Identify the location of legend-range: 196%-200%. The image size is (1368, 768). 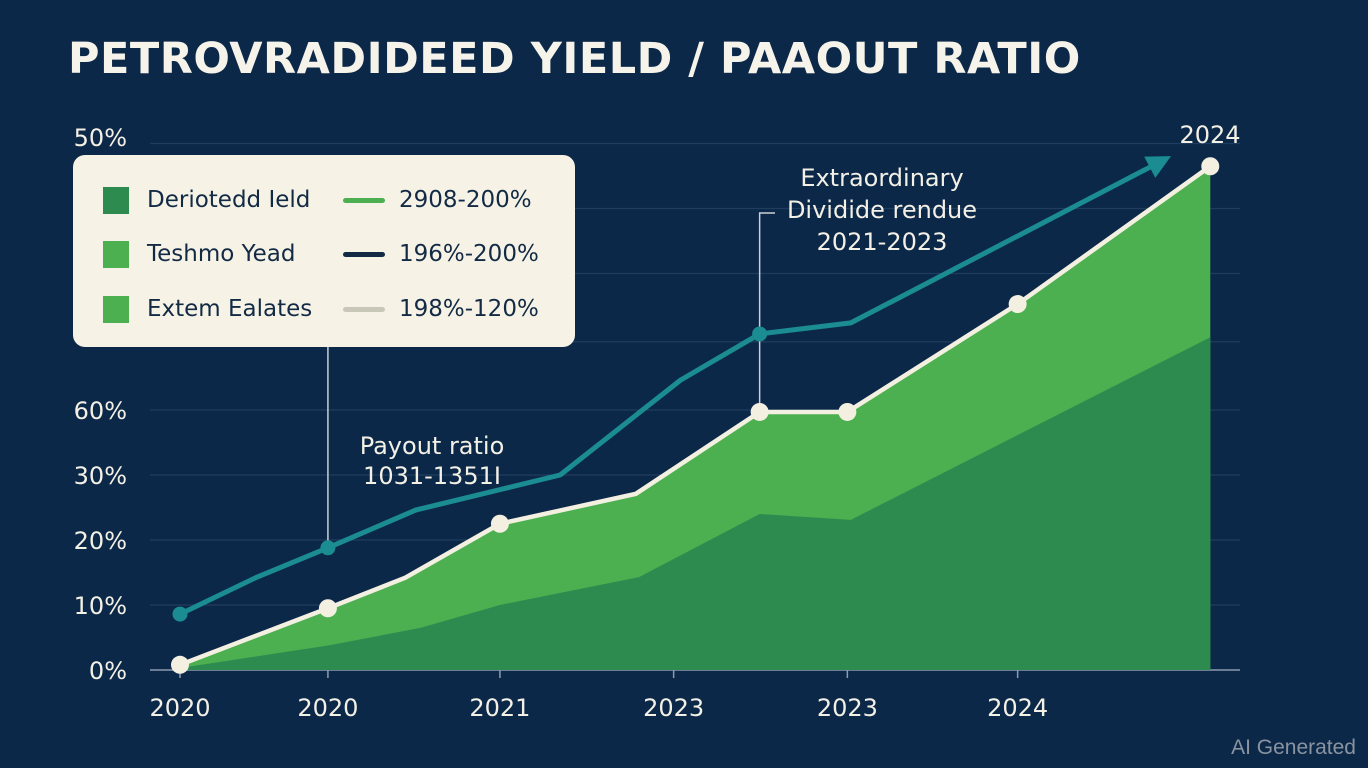
(469, 254).